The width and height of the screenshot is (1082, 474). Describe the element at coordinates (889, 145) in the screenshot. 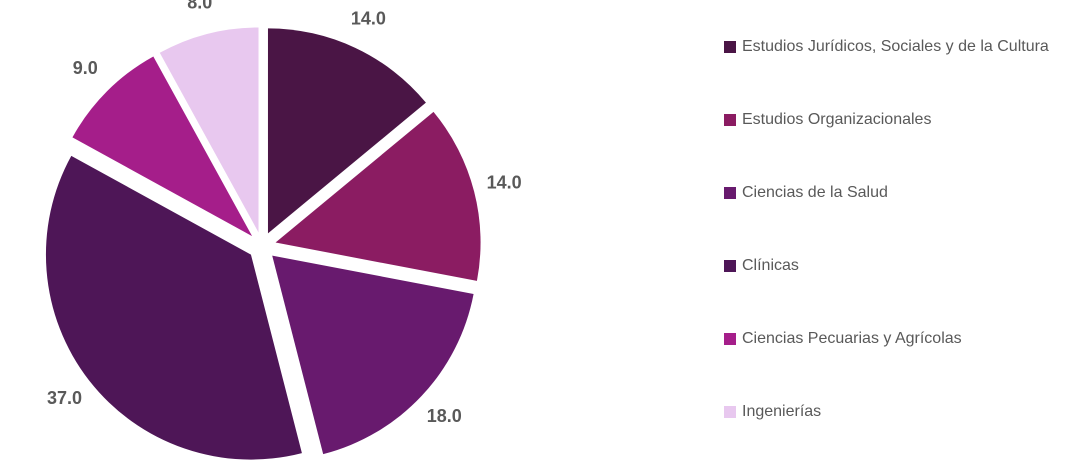

I see `legend-item: Estudios Organizacionales` at that location.